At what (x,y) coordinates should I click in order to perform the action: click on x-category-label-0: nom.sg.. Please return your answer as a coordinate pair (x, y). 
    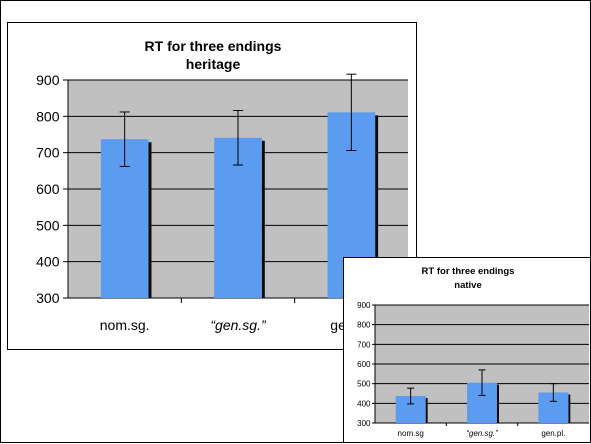
    Looking at the image, I should click on (125, 325).